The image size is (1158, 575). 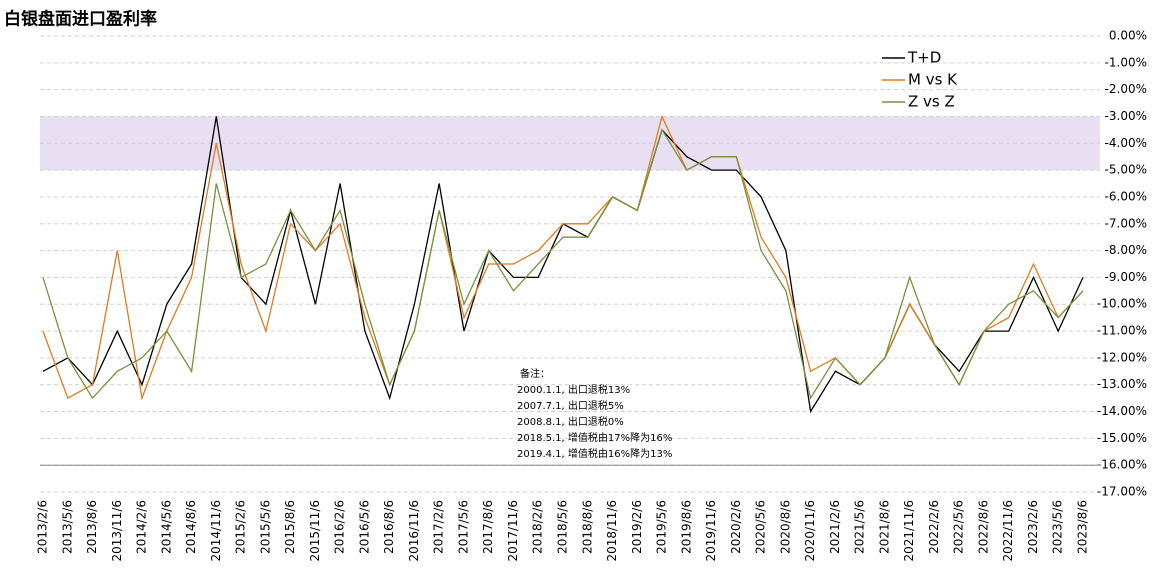 I want to click on x-tick-label: 2019/8/6, so click(x=686, y=527).